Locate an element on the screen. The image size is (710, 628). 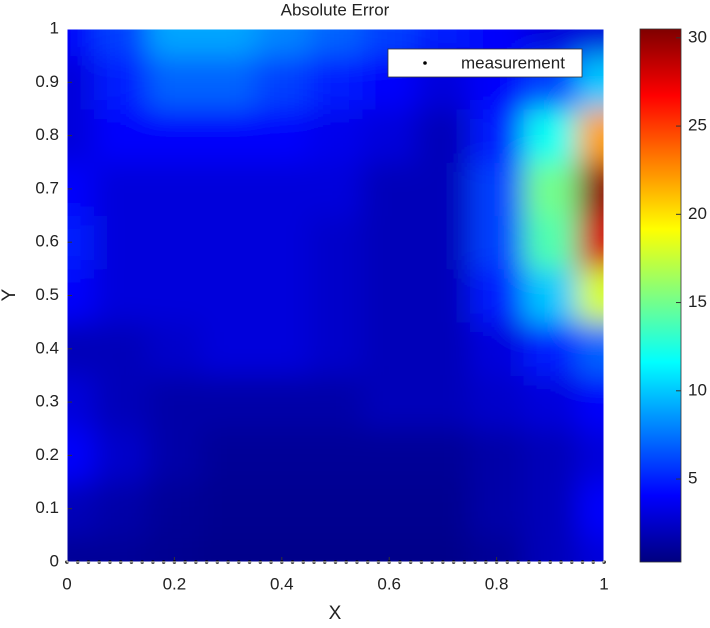
chart-title: Absolute Error is located at coordinates (335, 9).